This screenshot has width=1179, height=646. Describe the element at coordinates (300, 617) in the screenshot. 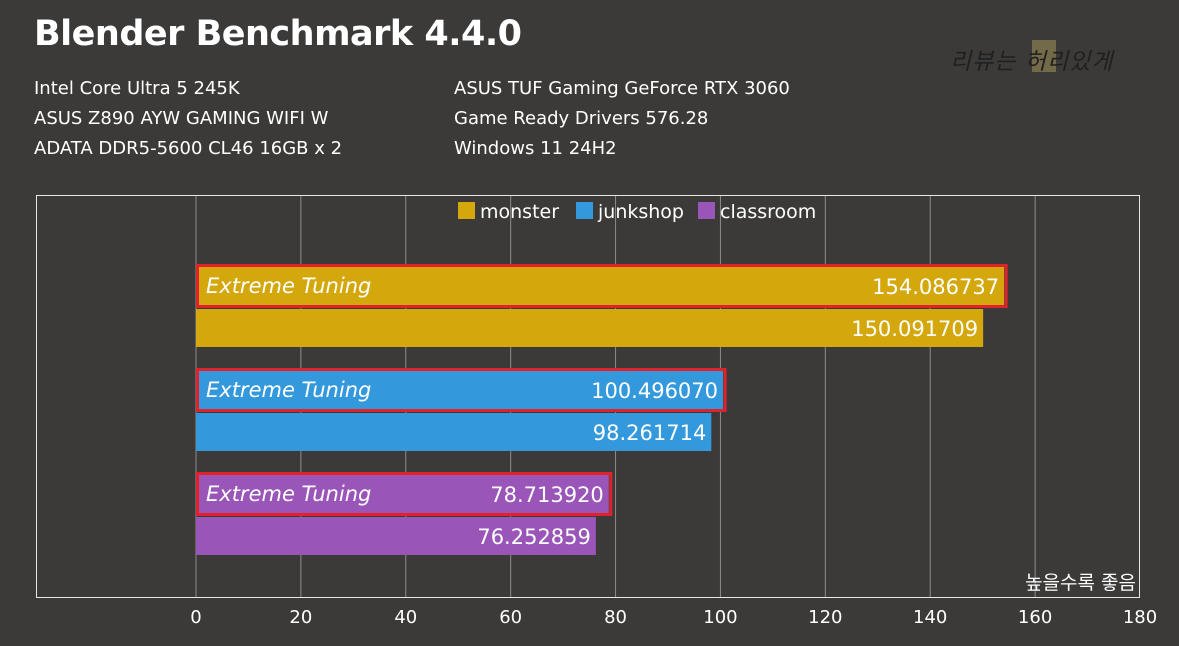

I see `x-tick-label: 20` at that location.